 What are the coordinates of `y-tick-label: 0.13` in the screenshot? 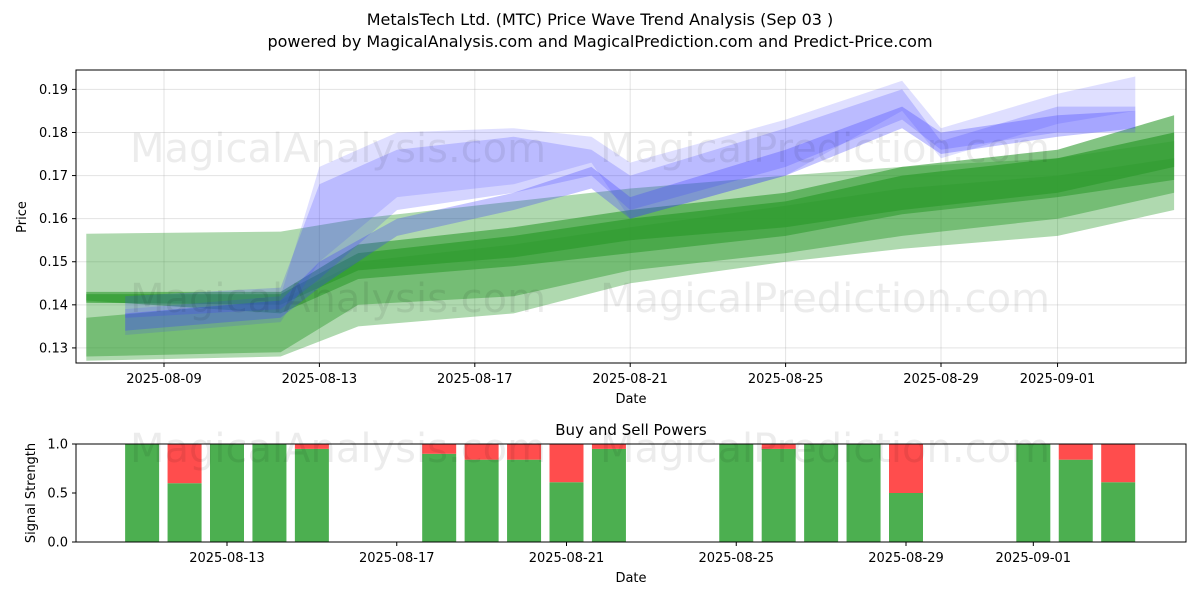 It's located at (53, 348).